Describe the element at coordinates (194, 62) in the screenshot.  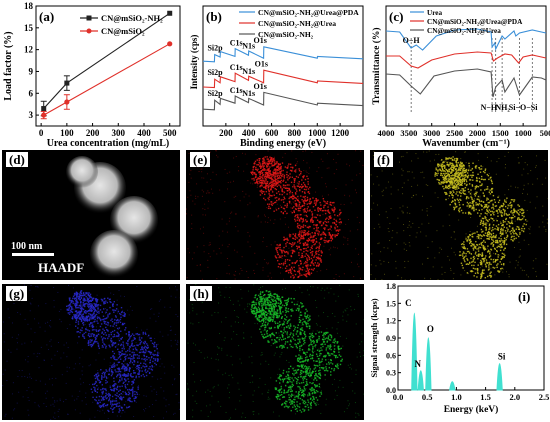
I see `y-axis-label: Intensity (cps)` at that location.